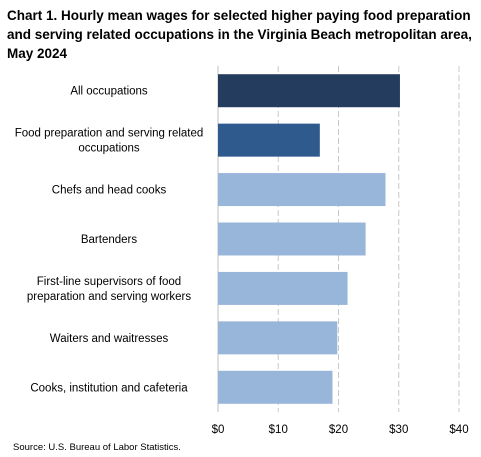  I want to click on x-tick-label: $0, so click(218, 430).